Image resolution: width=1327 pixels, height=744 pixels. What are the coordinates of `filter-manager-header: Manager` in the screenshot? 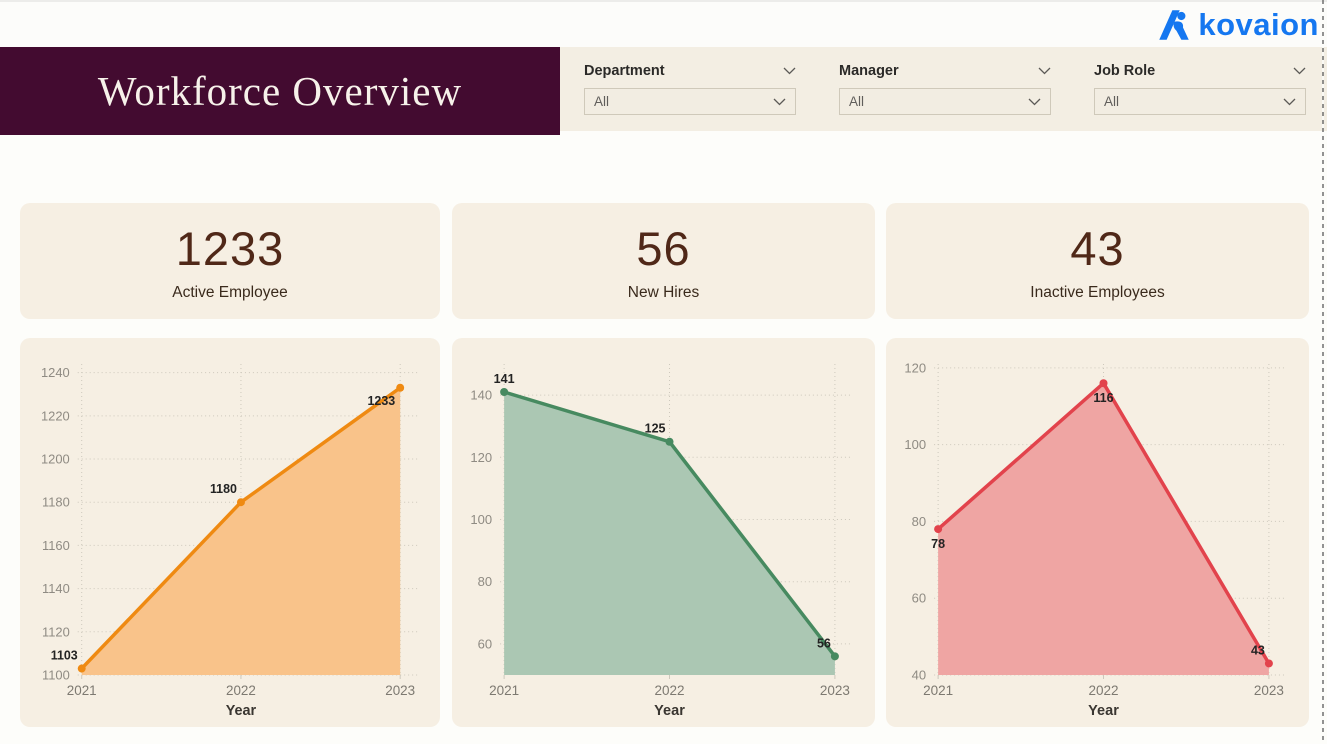 It's located at (945, 71).